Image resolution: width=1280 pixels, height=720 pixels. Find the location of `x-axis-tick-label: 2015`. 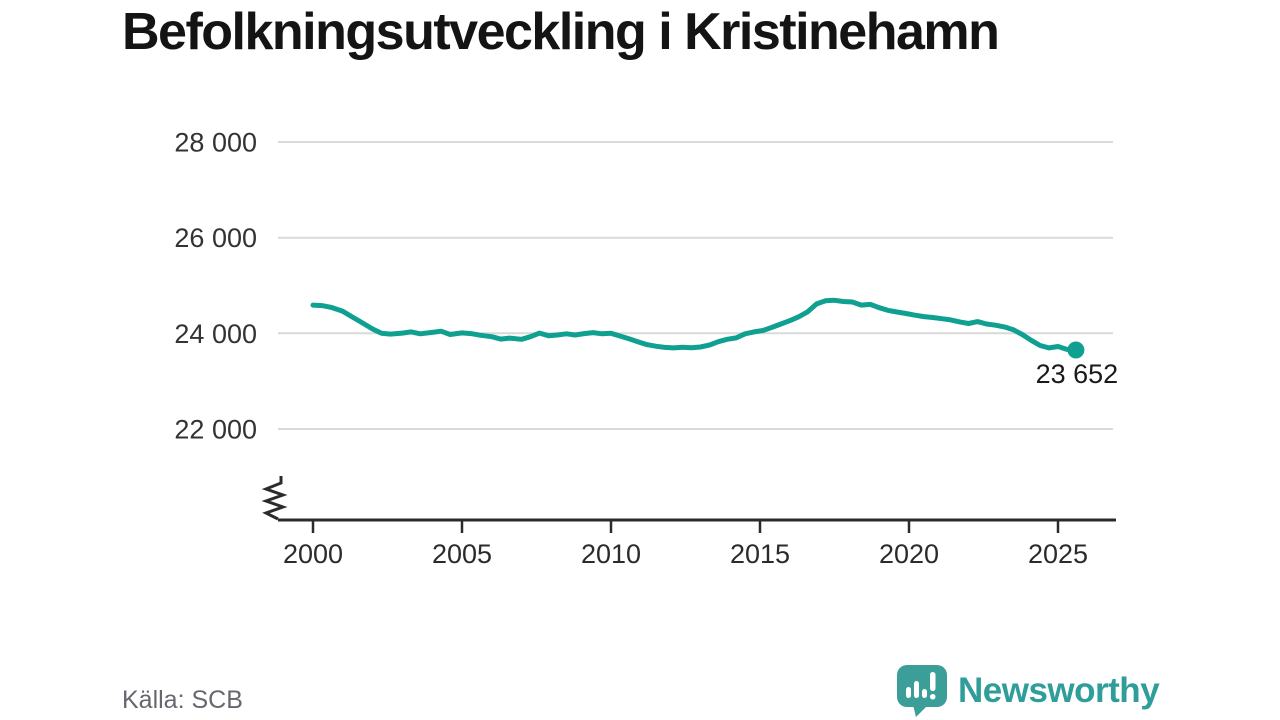

x-axis-tick-label: 2015 is located at coordinates (760, 554).